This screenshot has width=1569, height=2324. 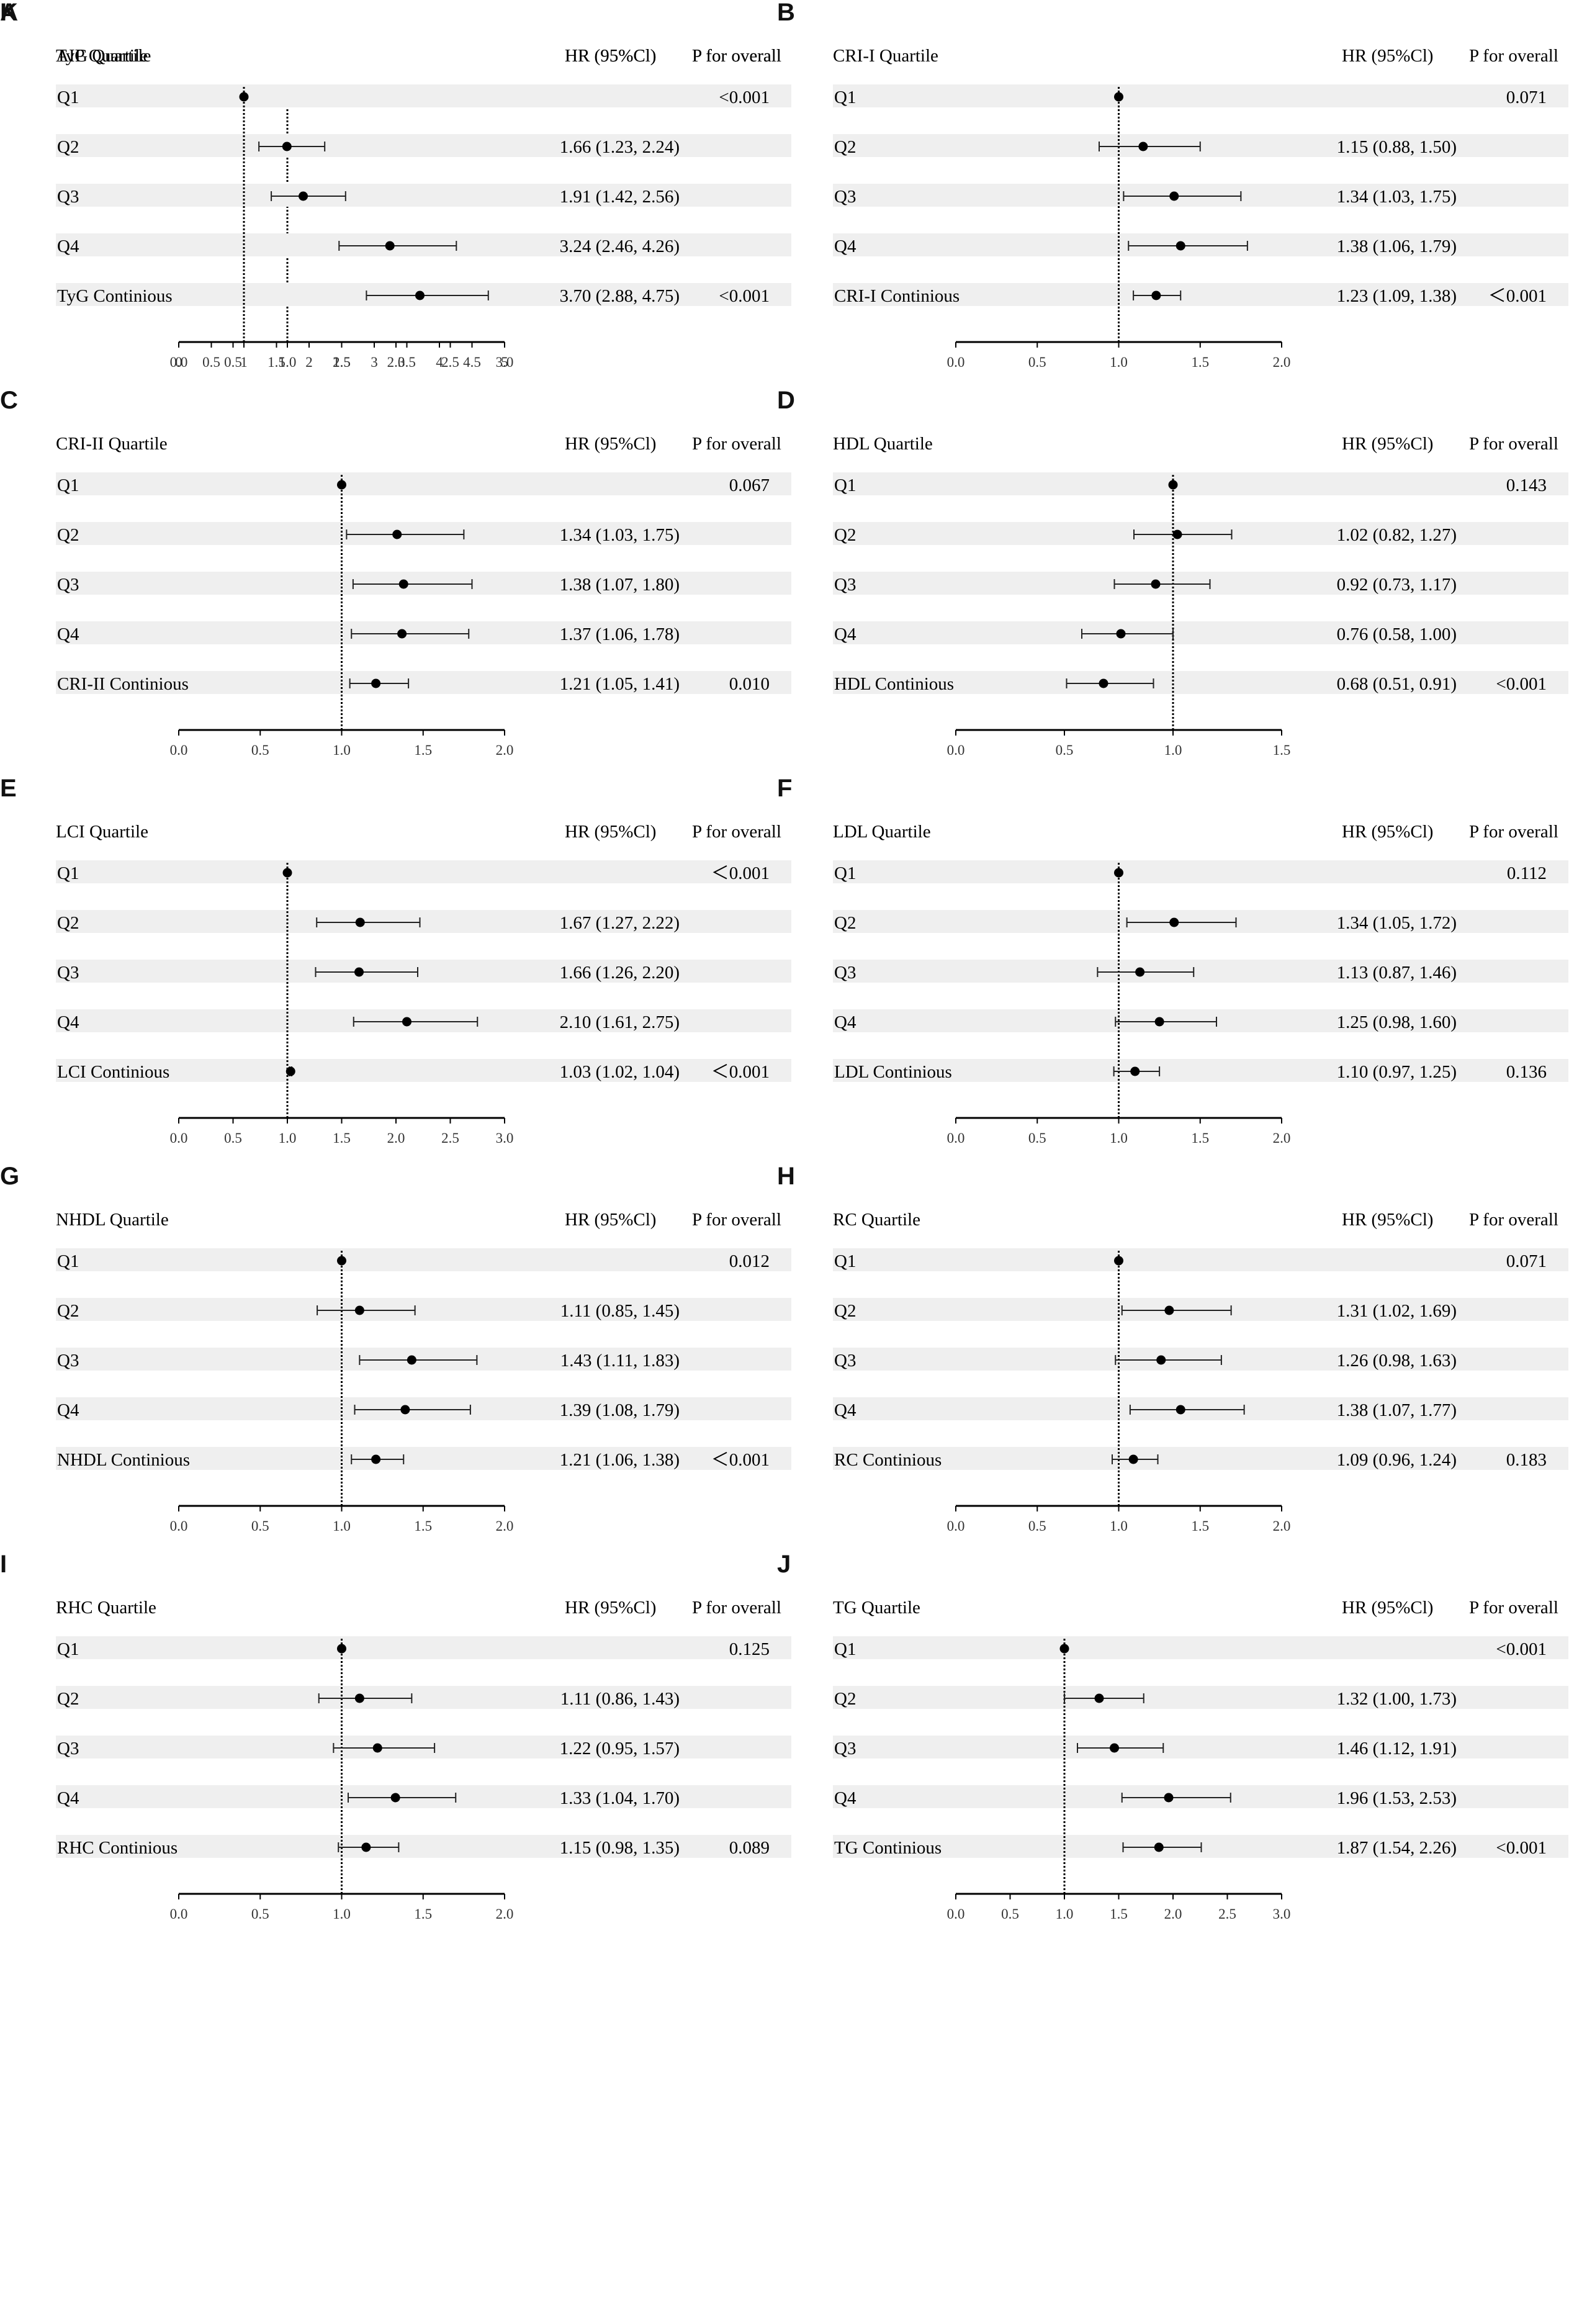 I want to click on p-value-text: 0.183, so click(x=1526, y=1460).